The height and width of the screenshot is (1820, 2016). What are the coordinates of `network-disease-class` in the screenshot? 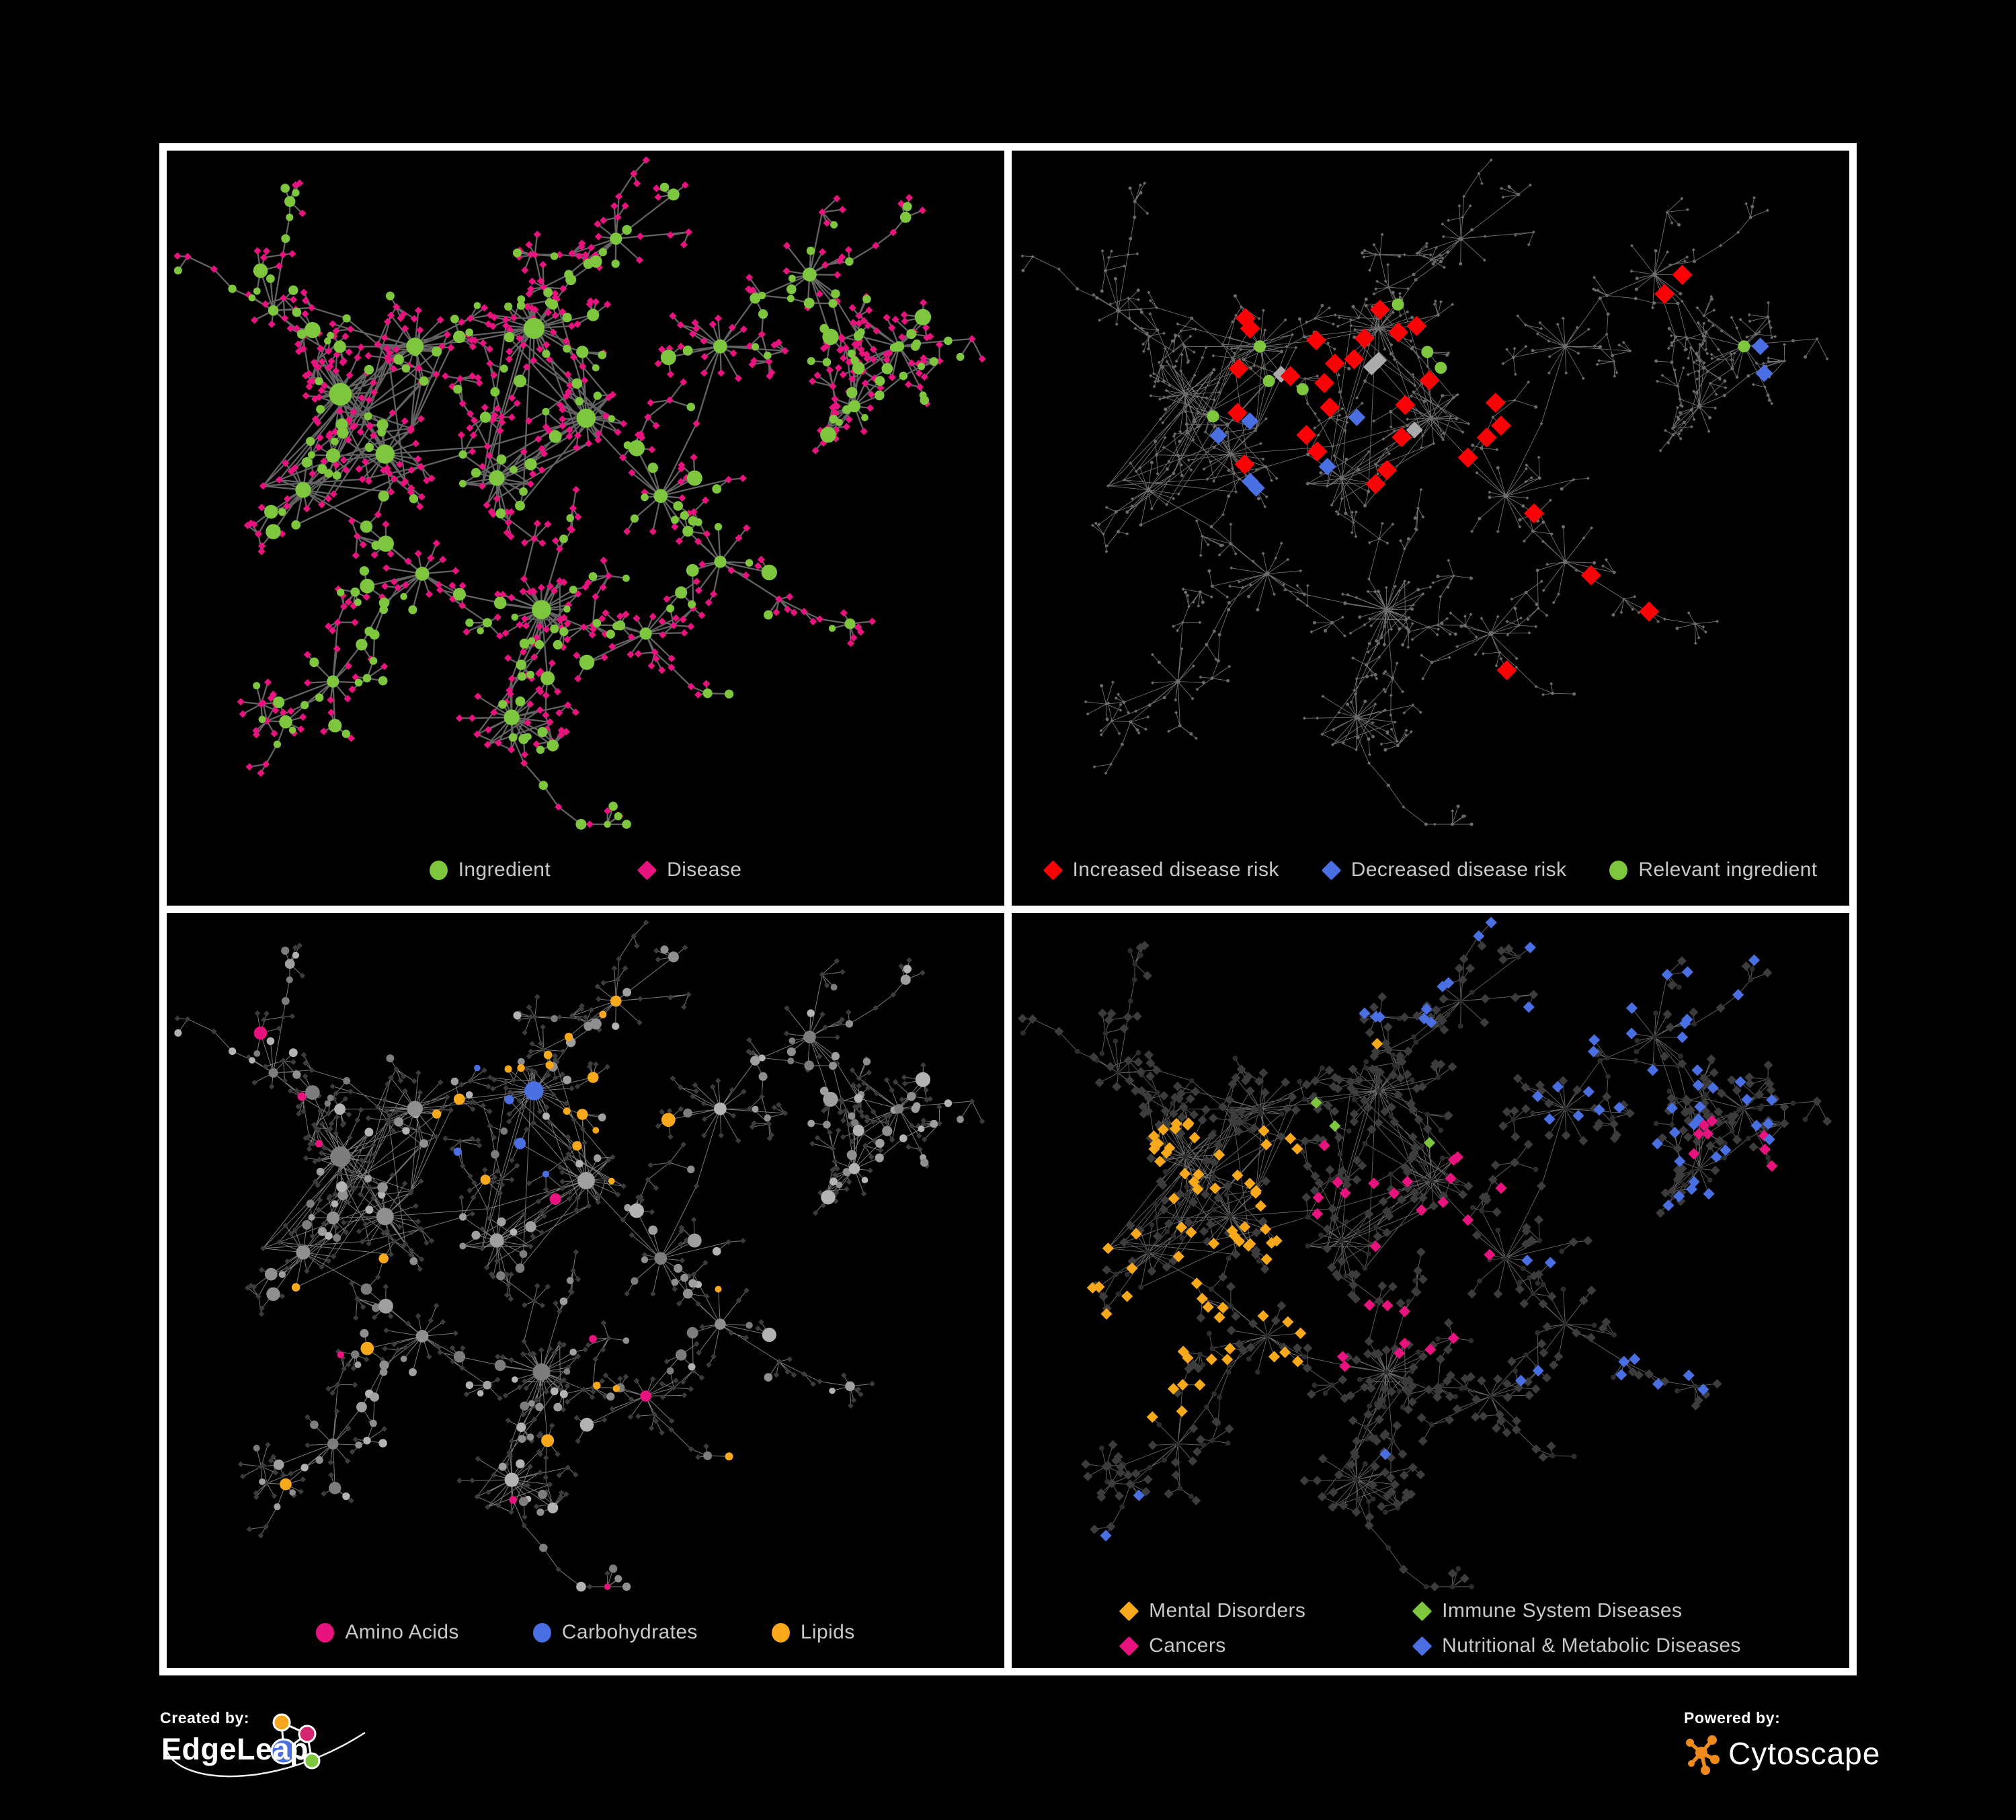 It's located at (1425, 1253).